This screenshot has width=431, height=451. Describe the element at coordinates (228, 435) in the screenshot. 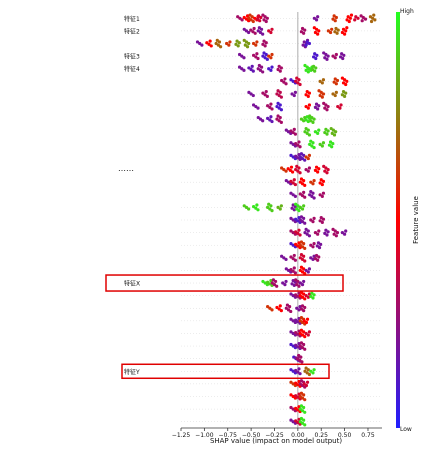

I see `x-tick-label: −0.75` at that location.